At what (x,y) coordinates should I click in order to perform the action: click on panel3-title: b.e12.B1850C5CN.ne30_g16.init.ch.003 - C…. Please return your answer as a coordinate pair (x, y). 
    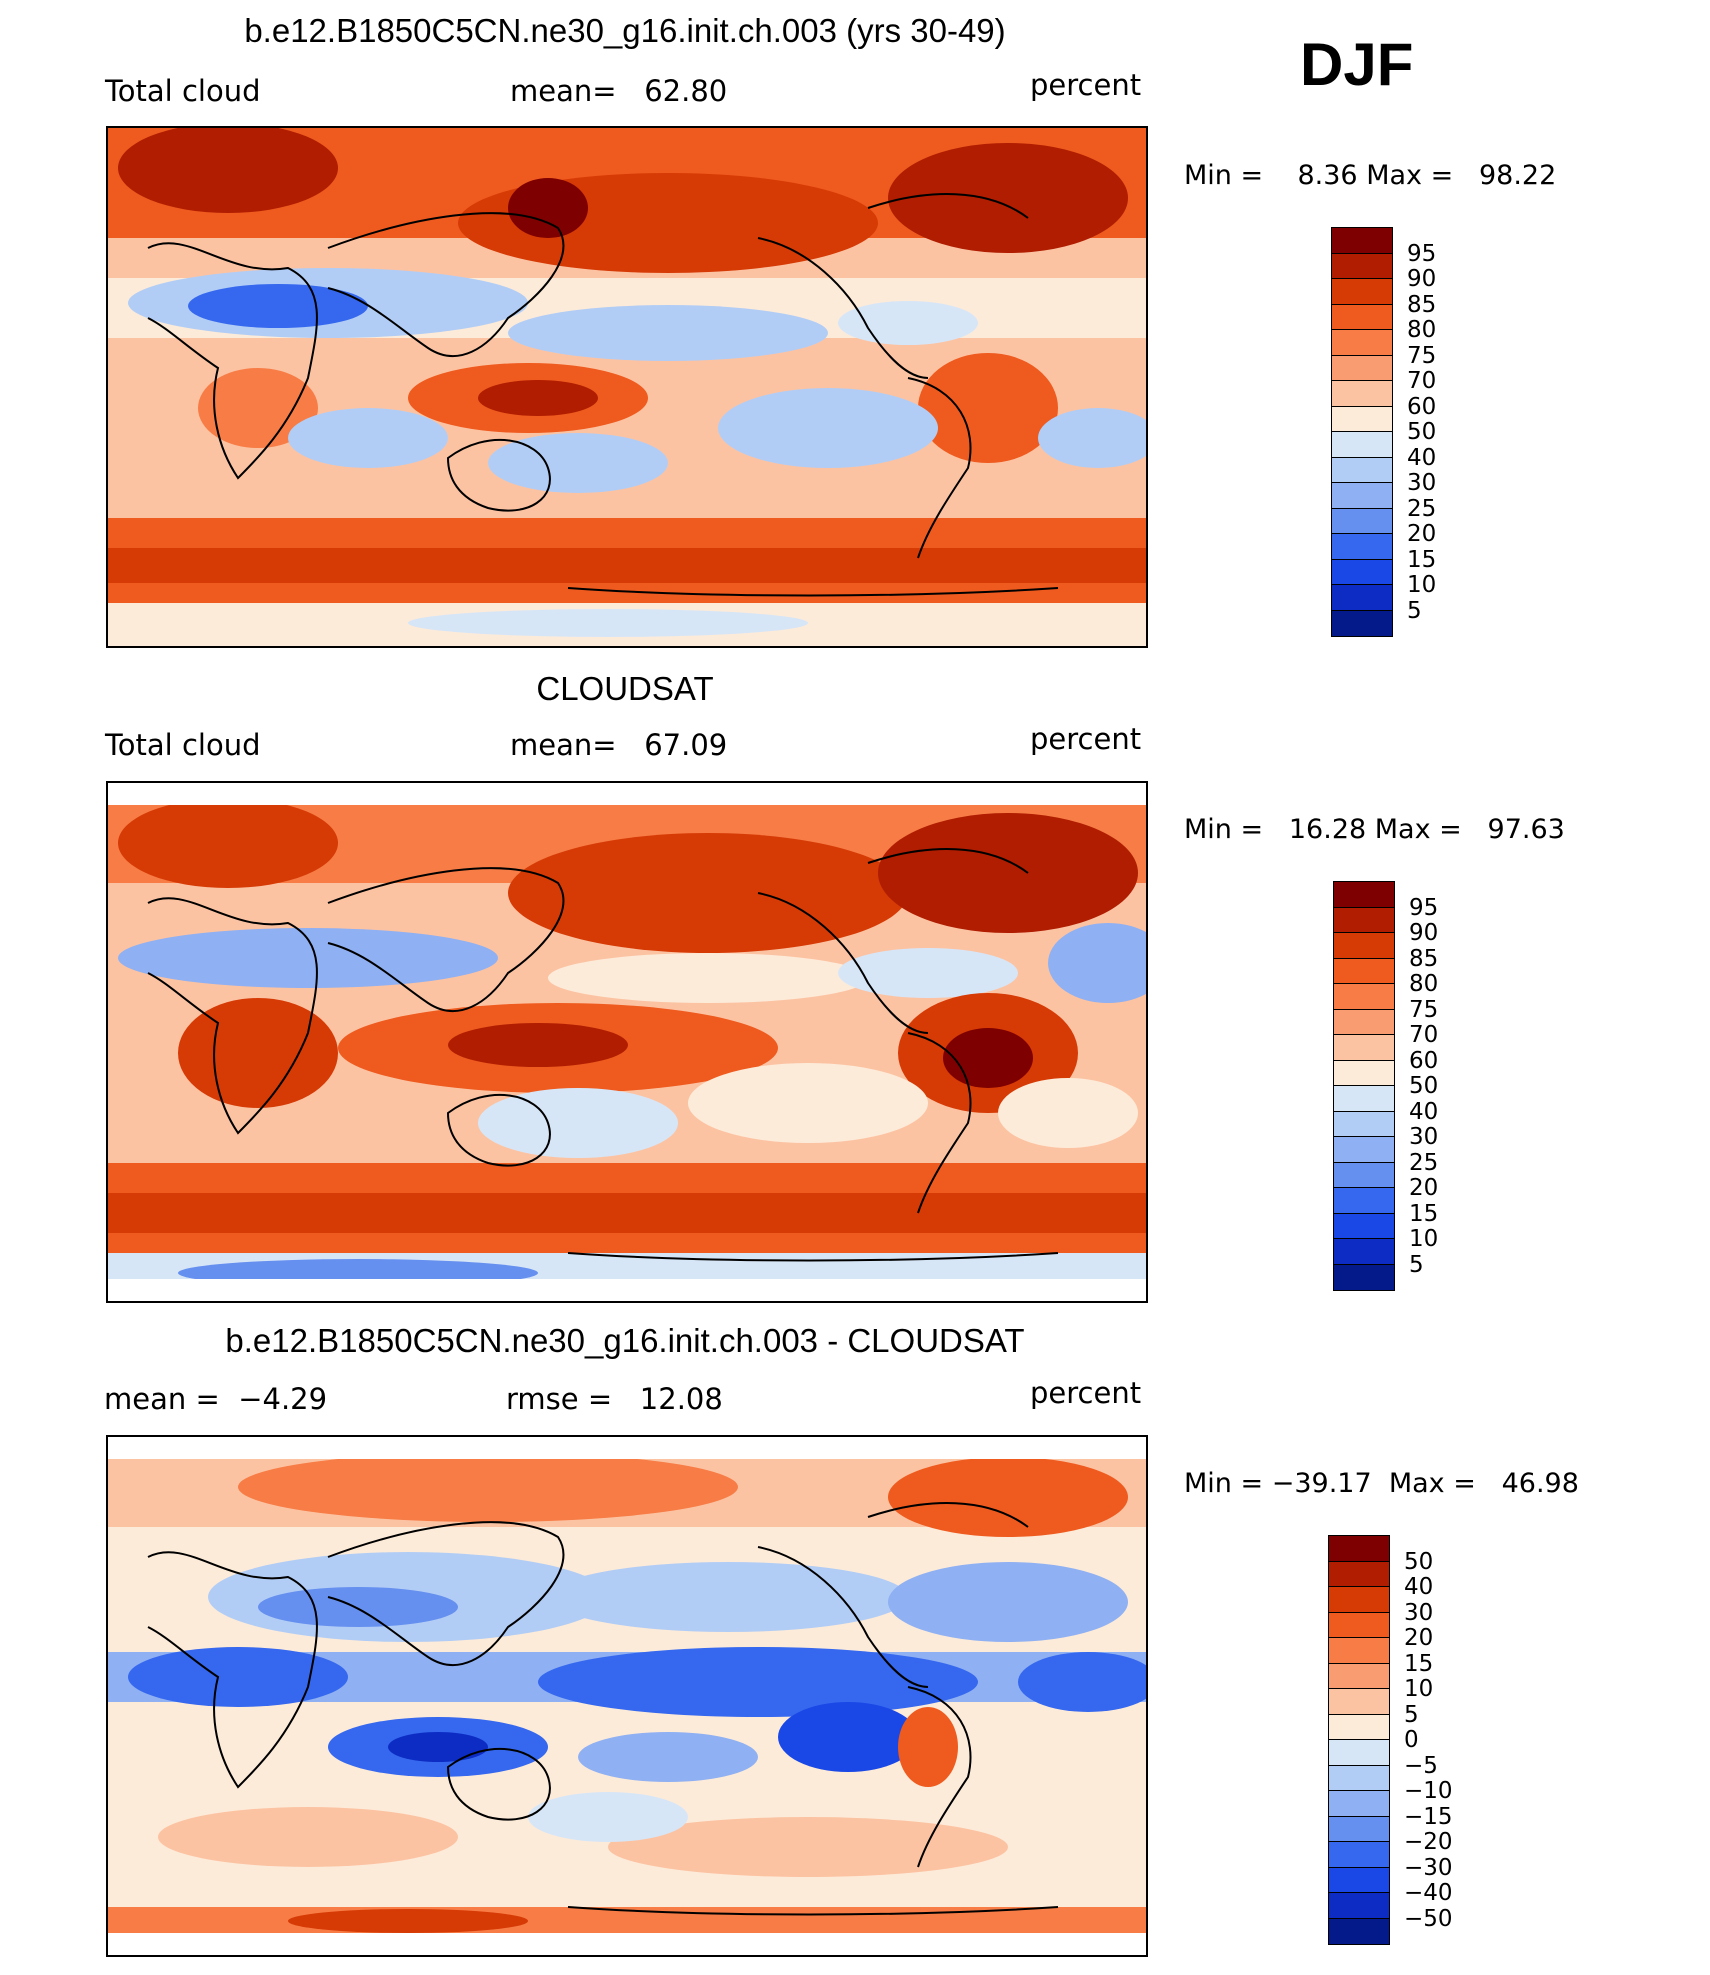
    Looking at the image, I should click on (625, 1340).